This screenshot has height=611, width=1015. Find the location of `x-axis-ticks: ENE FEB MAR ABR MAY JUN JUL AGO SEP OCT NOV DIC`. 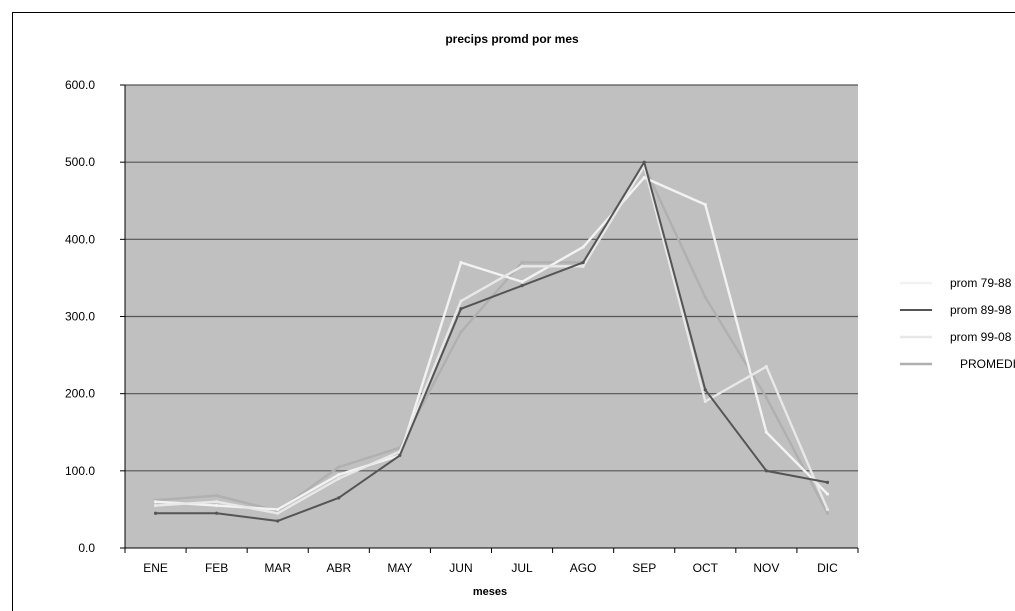

x-axis-ticks: ENE FEB MAR ABR MAY JUN JUL AGO SEP OCT NOV DIC is located at coordinates (491, 561).